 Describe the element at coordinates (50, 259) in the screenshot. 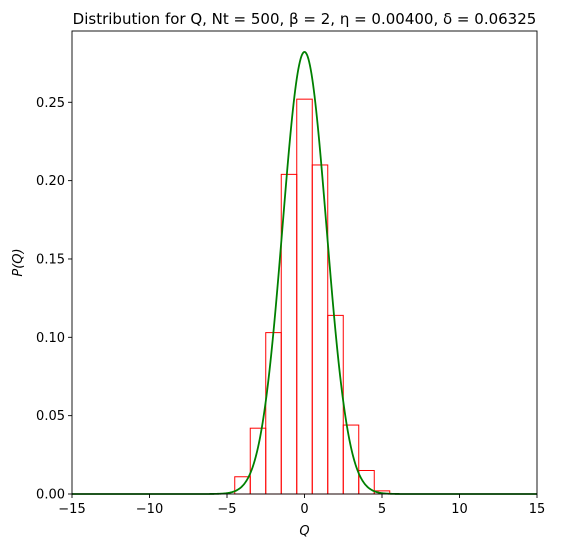

I see `y-tick-label: 0.15` at that location.